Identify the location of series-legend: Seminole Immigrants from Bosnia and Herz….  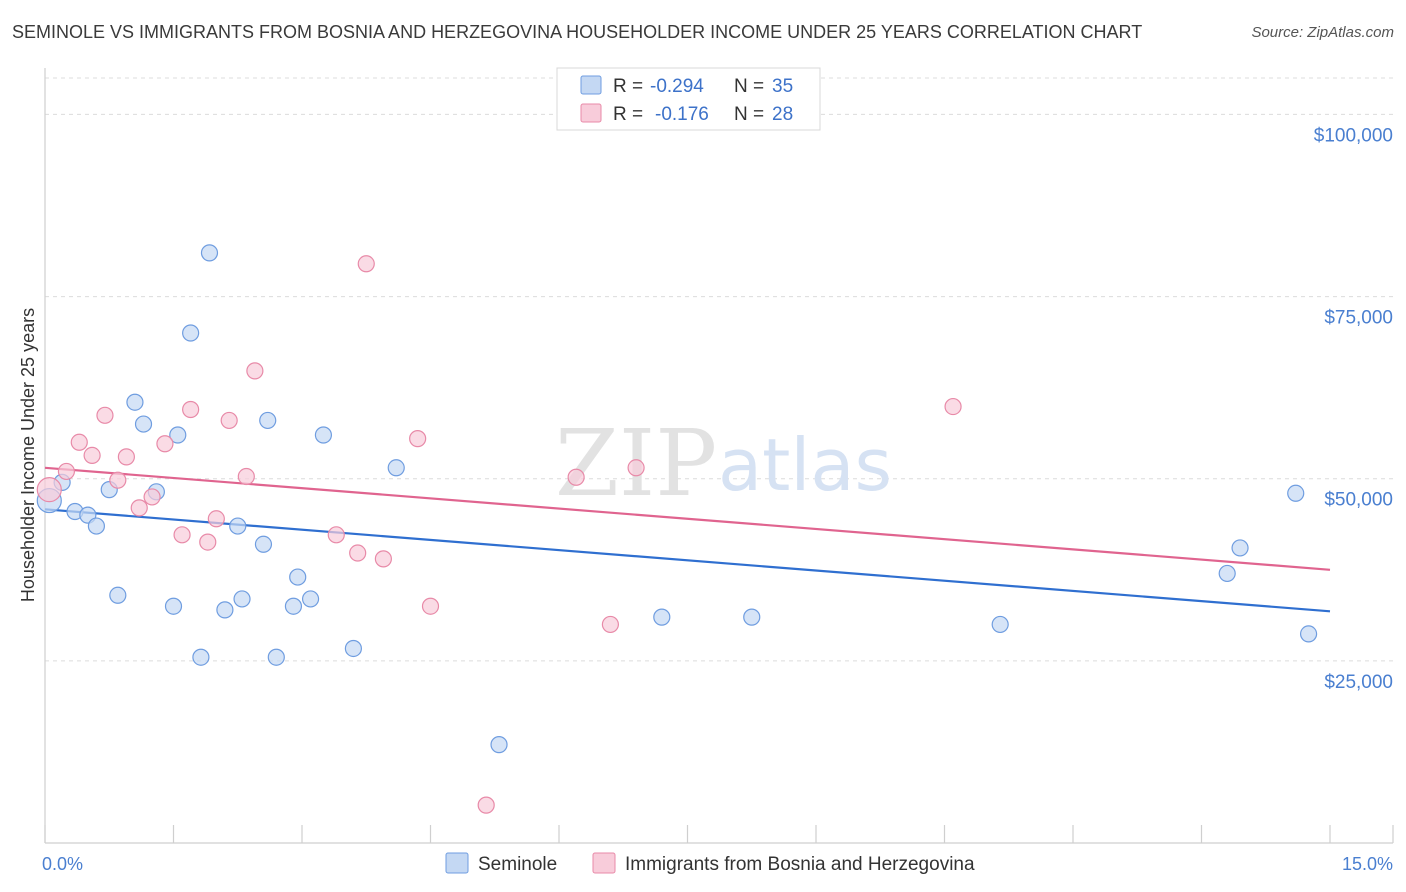
(710, 863).